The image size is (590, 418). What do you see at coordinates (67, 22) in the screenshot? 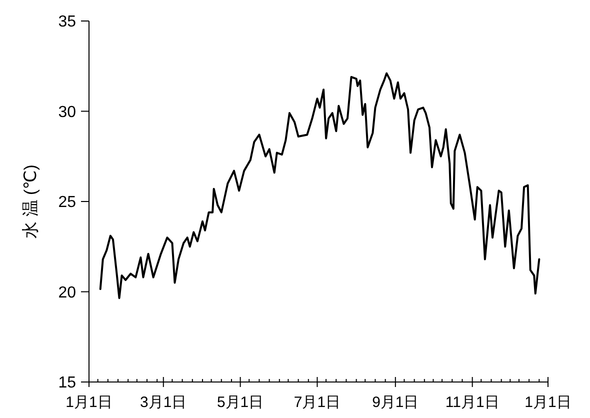
I see `y-tick-label: 35` at bounding box center [67, 22].